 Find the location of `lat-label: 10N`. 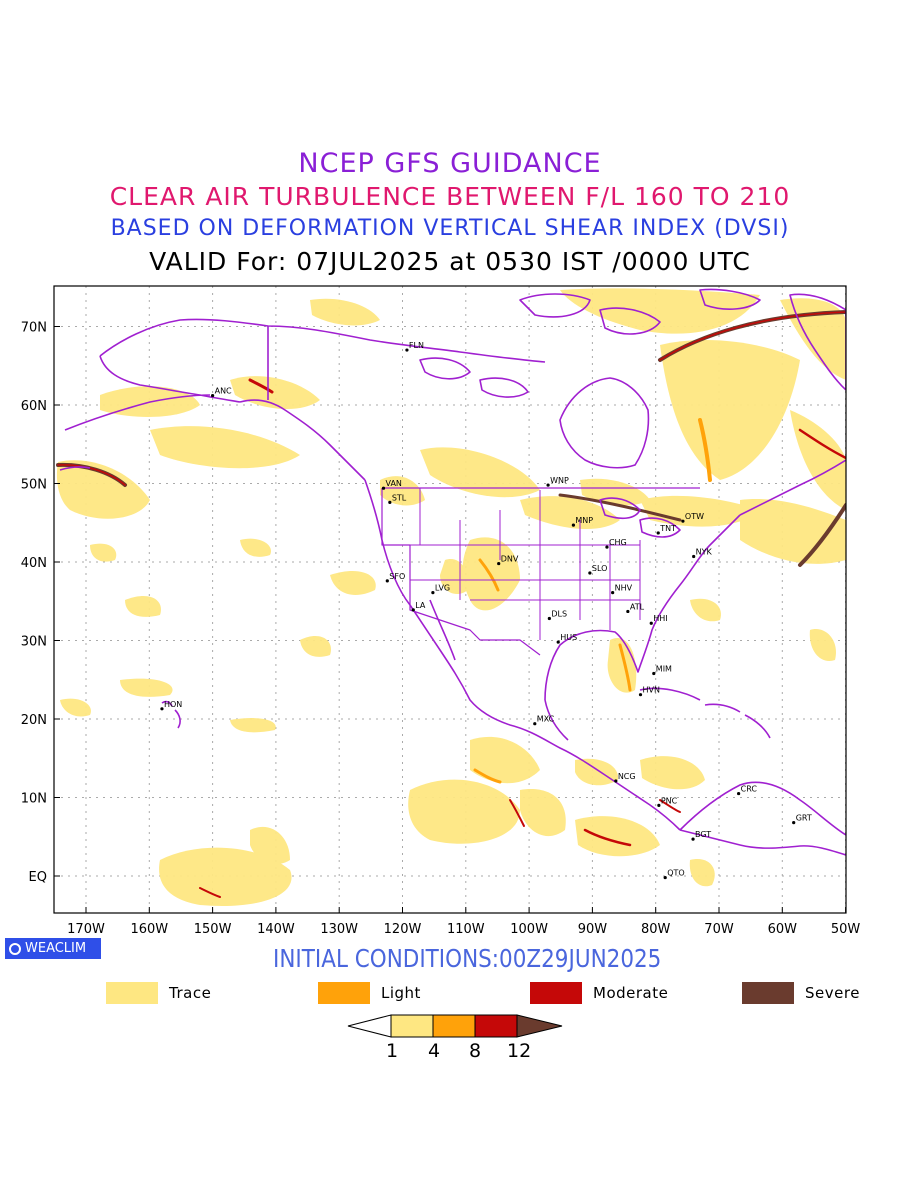

lat-label: 10N is located at coordinates (34, 799).